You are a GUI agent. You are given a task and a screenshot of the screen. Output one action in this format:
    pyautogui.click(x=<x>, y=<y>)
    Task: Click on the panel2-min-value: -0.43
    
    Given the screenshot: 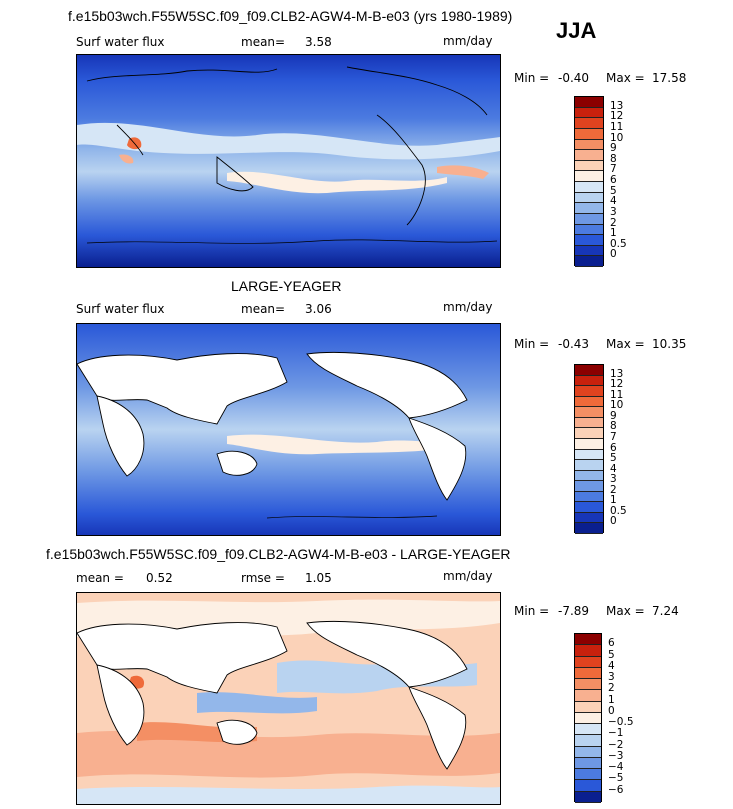 What is the action you would take?
    pyautogui.click(x=574, y=344)
    